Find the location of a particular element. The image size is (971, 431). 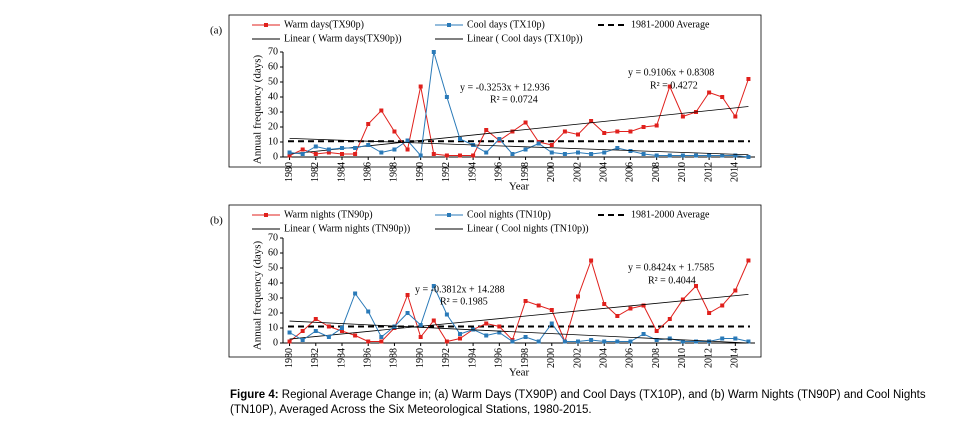

panel-label: (b) is located at coordinates (216, 221).